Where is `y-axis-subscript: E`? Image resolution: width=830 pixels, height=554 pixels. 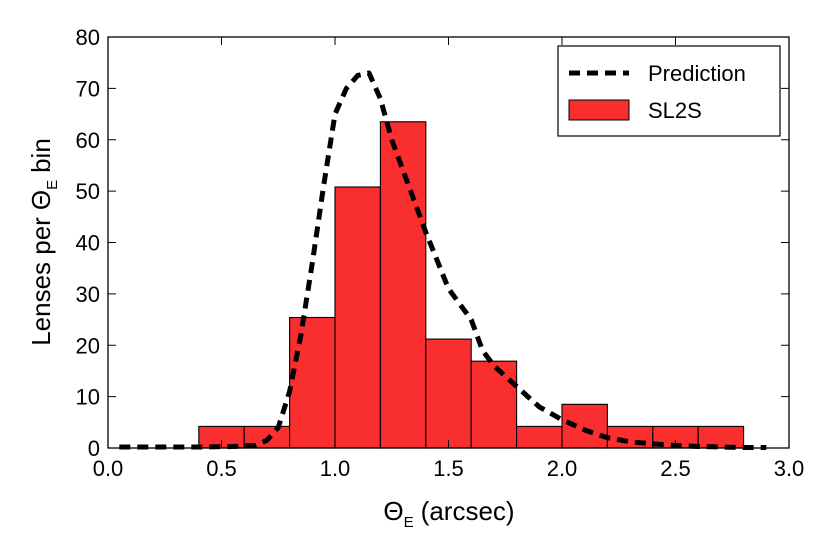 y-axis-subscript: E is located at coordinates (52, 185).